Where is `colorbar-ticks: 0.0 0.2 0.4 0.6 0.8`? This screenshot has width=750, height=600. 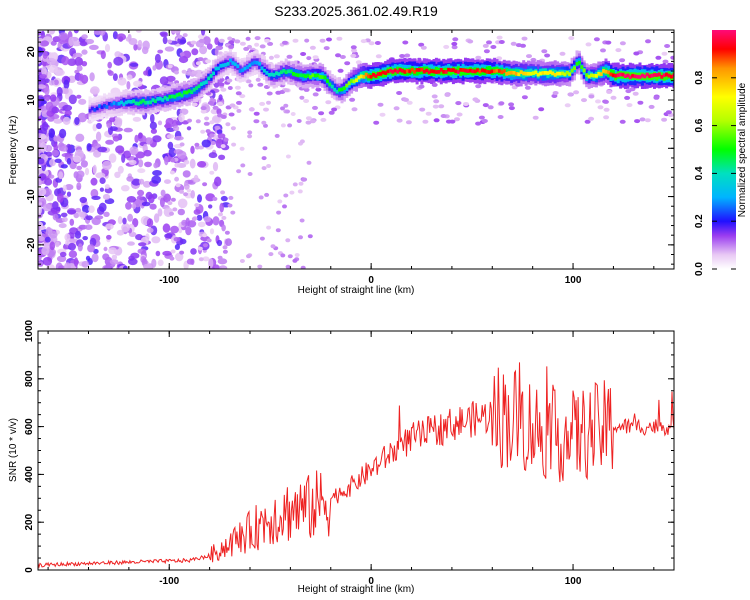 colorbar-ticks: 0.0 0.2 0.4 0.6 0.8 is located at coordinates (715, 173).